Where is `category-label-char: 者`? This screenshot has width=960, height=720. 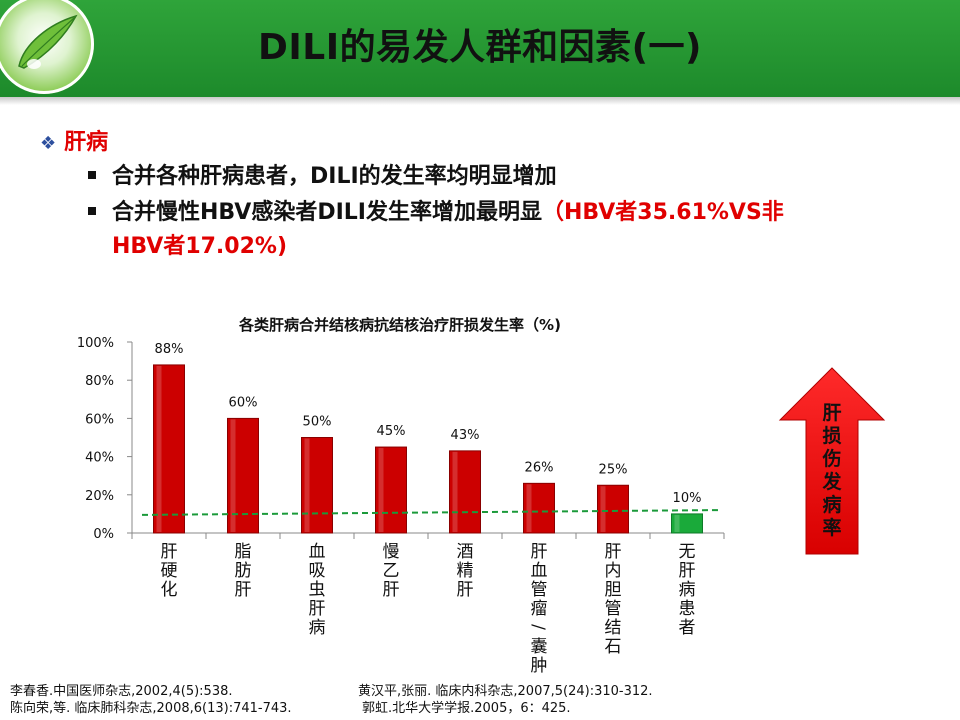
category-label-char: 者 is located at coordinates (687, 628).